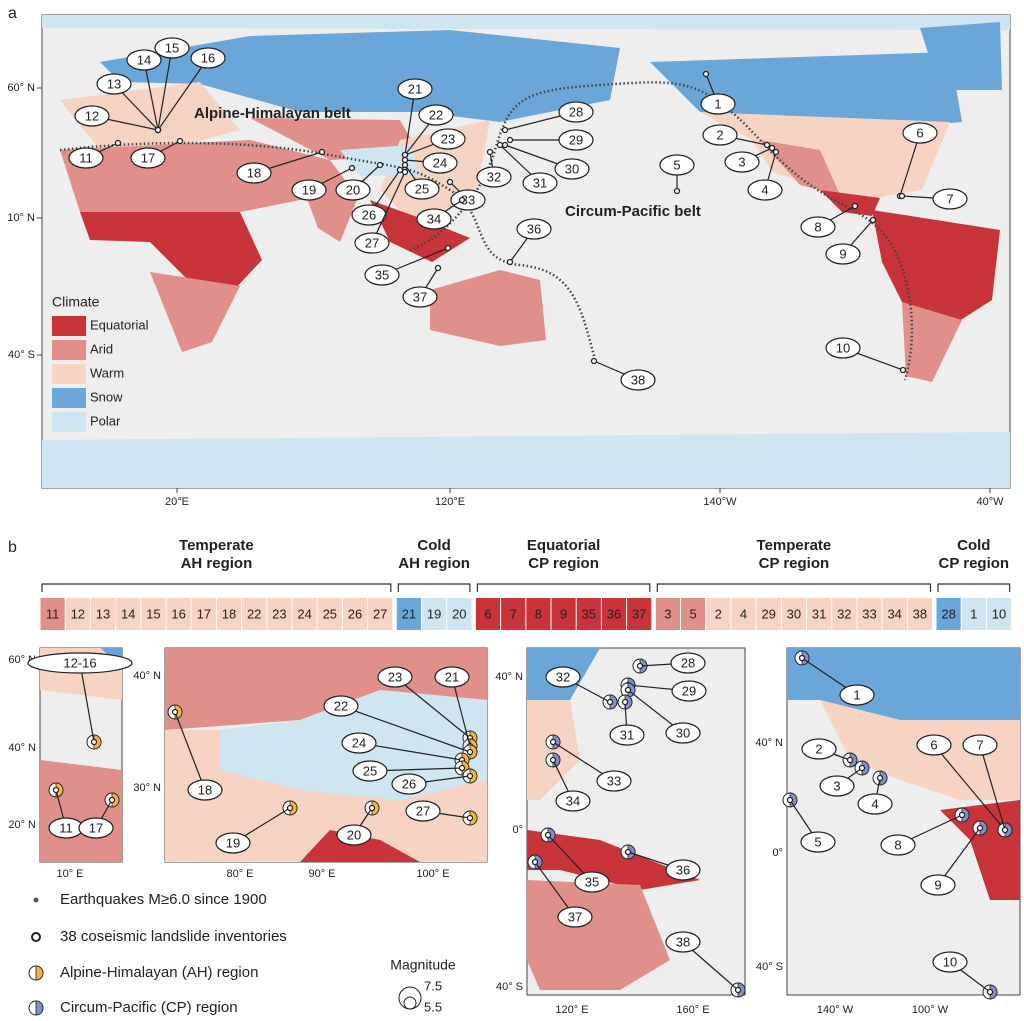 This screenshot has height=1021, width=1024. What do you see at coordinates (513, 613) in the screenshot?
I see `cell-label: 7` at bounding box center [513, 613].